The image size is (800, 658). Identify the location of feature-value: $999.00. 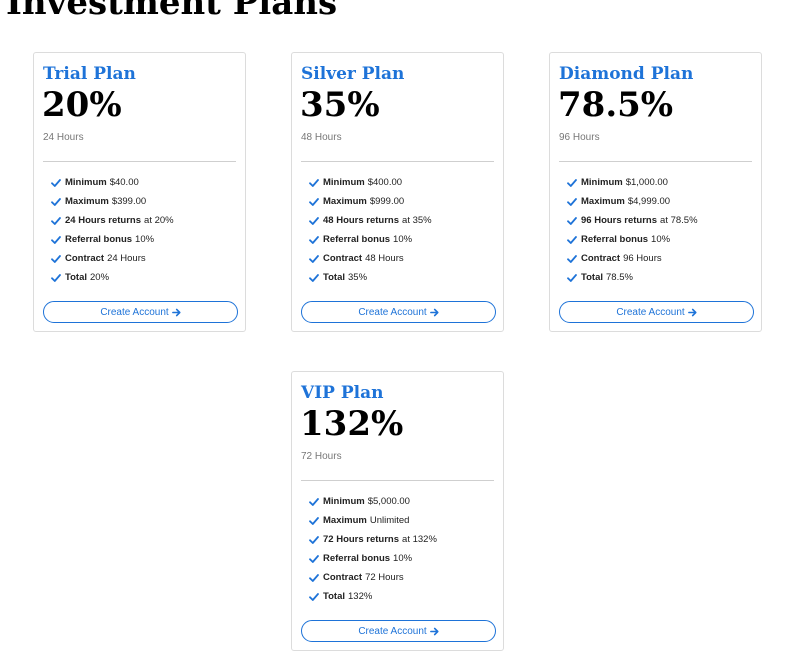
(387, 201).